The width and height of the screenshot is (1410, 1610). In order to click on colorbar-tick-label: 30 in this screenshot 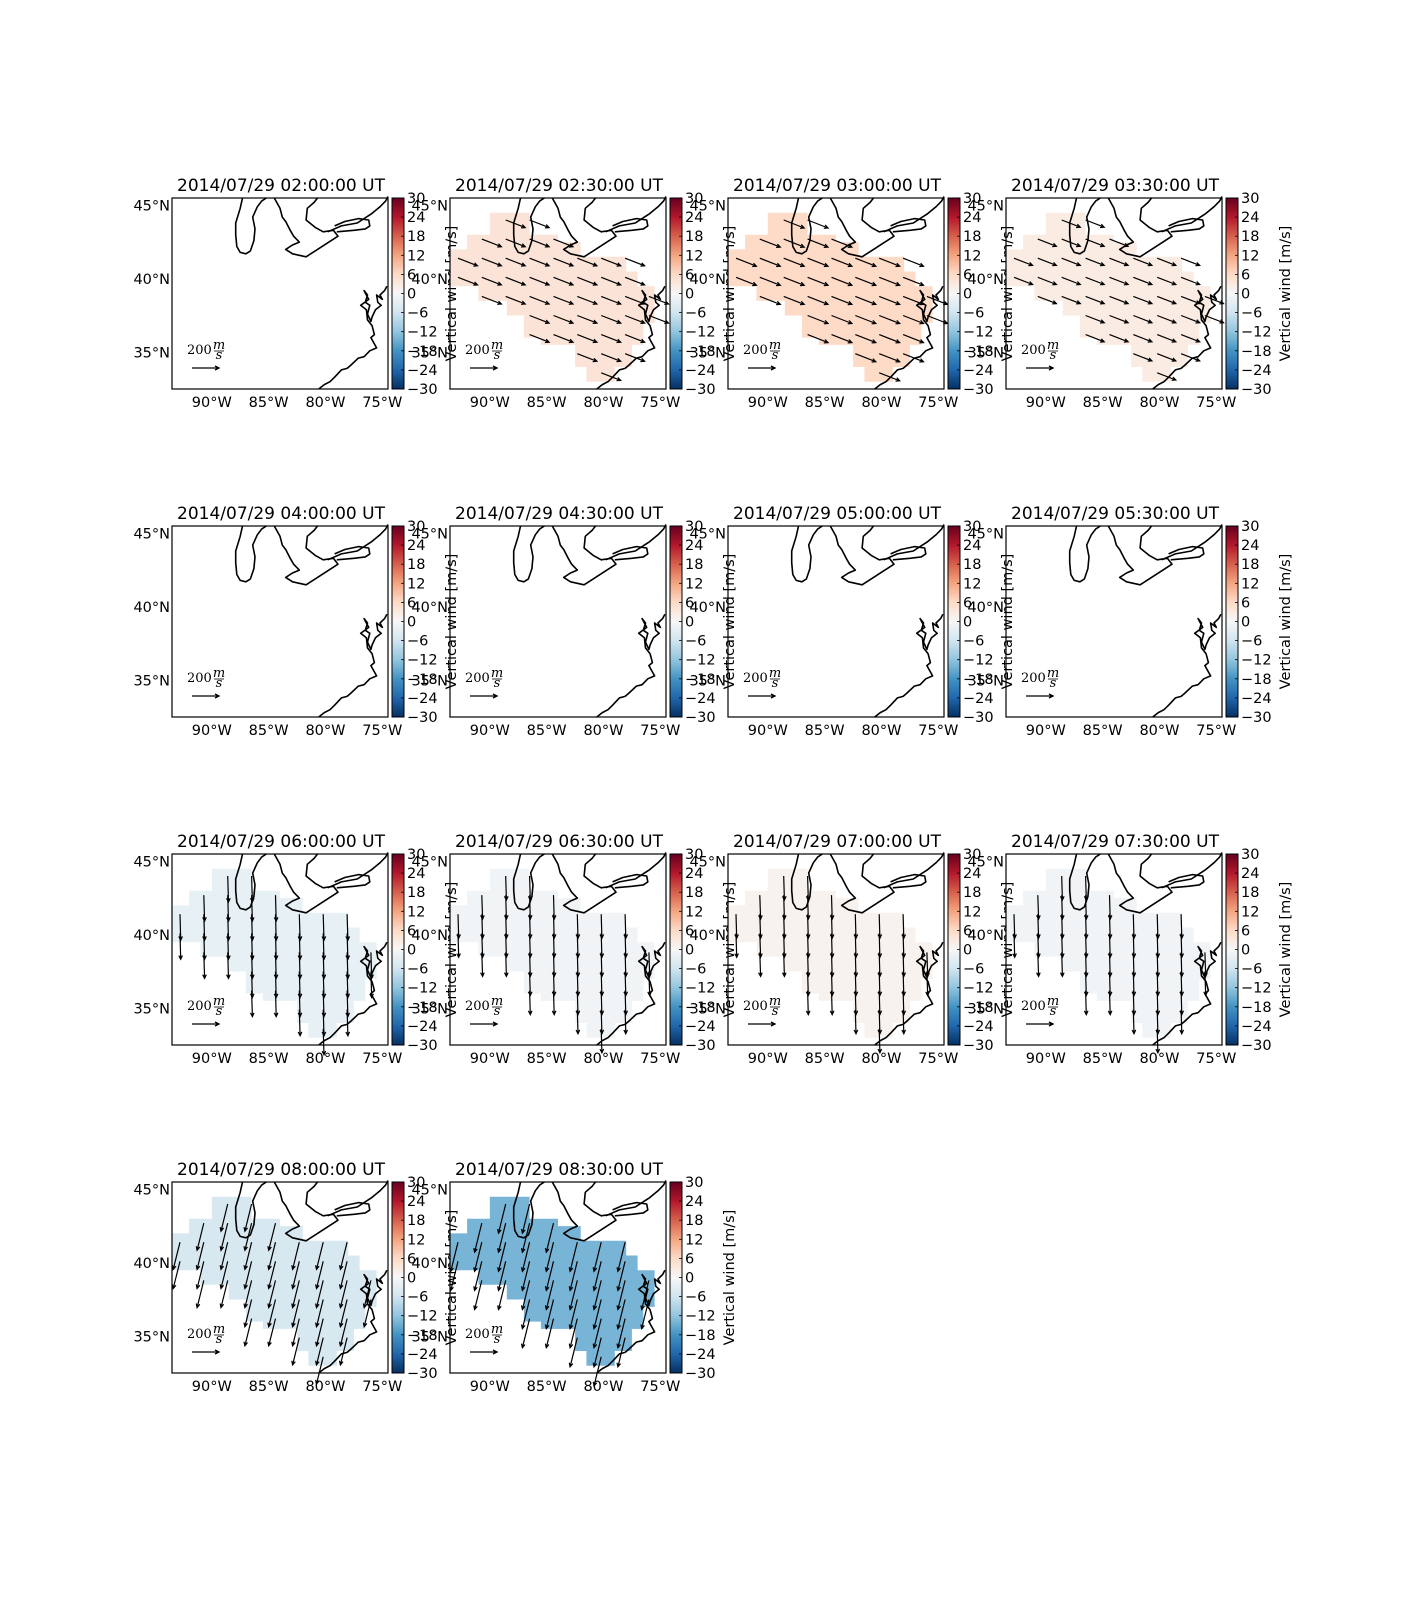, I will do `click(1250, 855)`.